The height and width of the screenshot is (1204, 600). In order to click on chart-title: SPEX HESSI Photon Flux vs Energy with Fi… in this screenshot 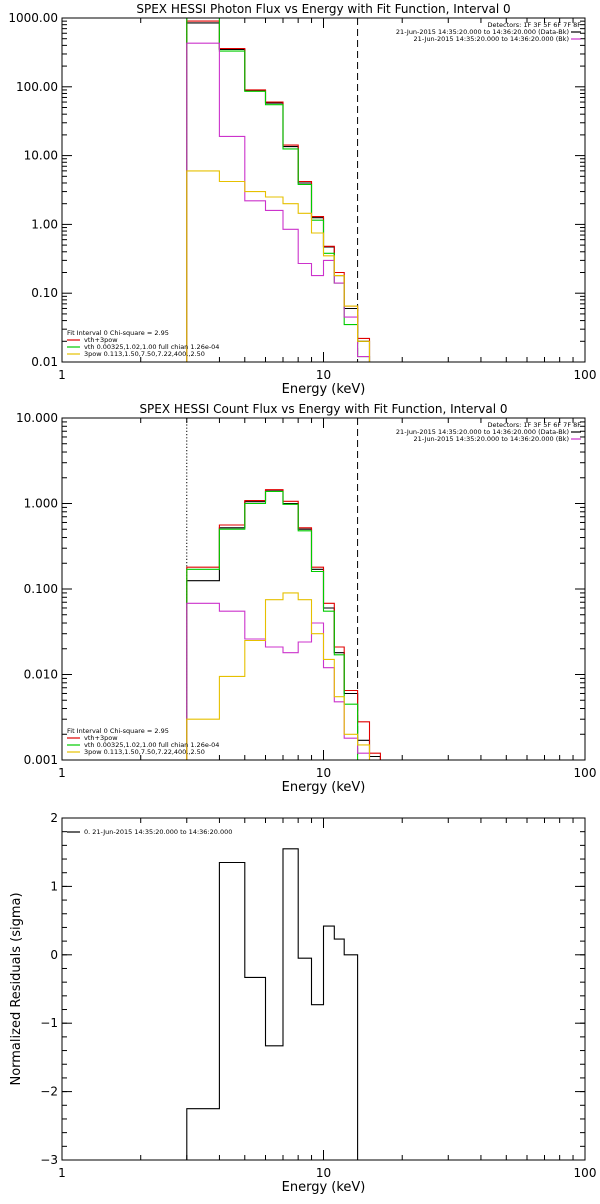, I will do `click(323, 9)`.